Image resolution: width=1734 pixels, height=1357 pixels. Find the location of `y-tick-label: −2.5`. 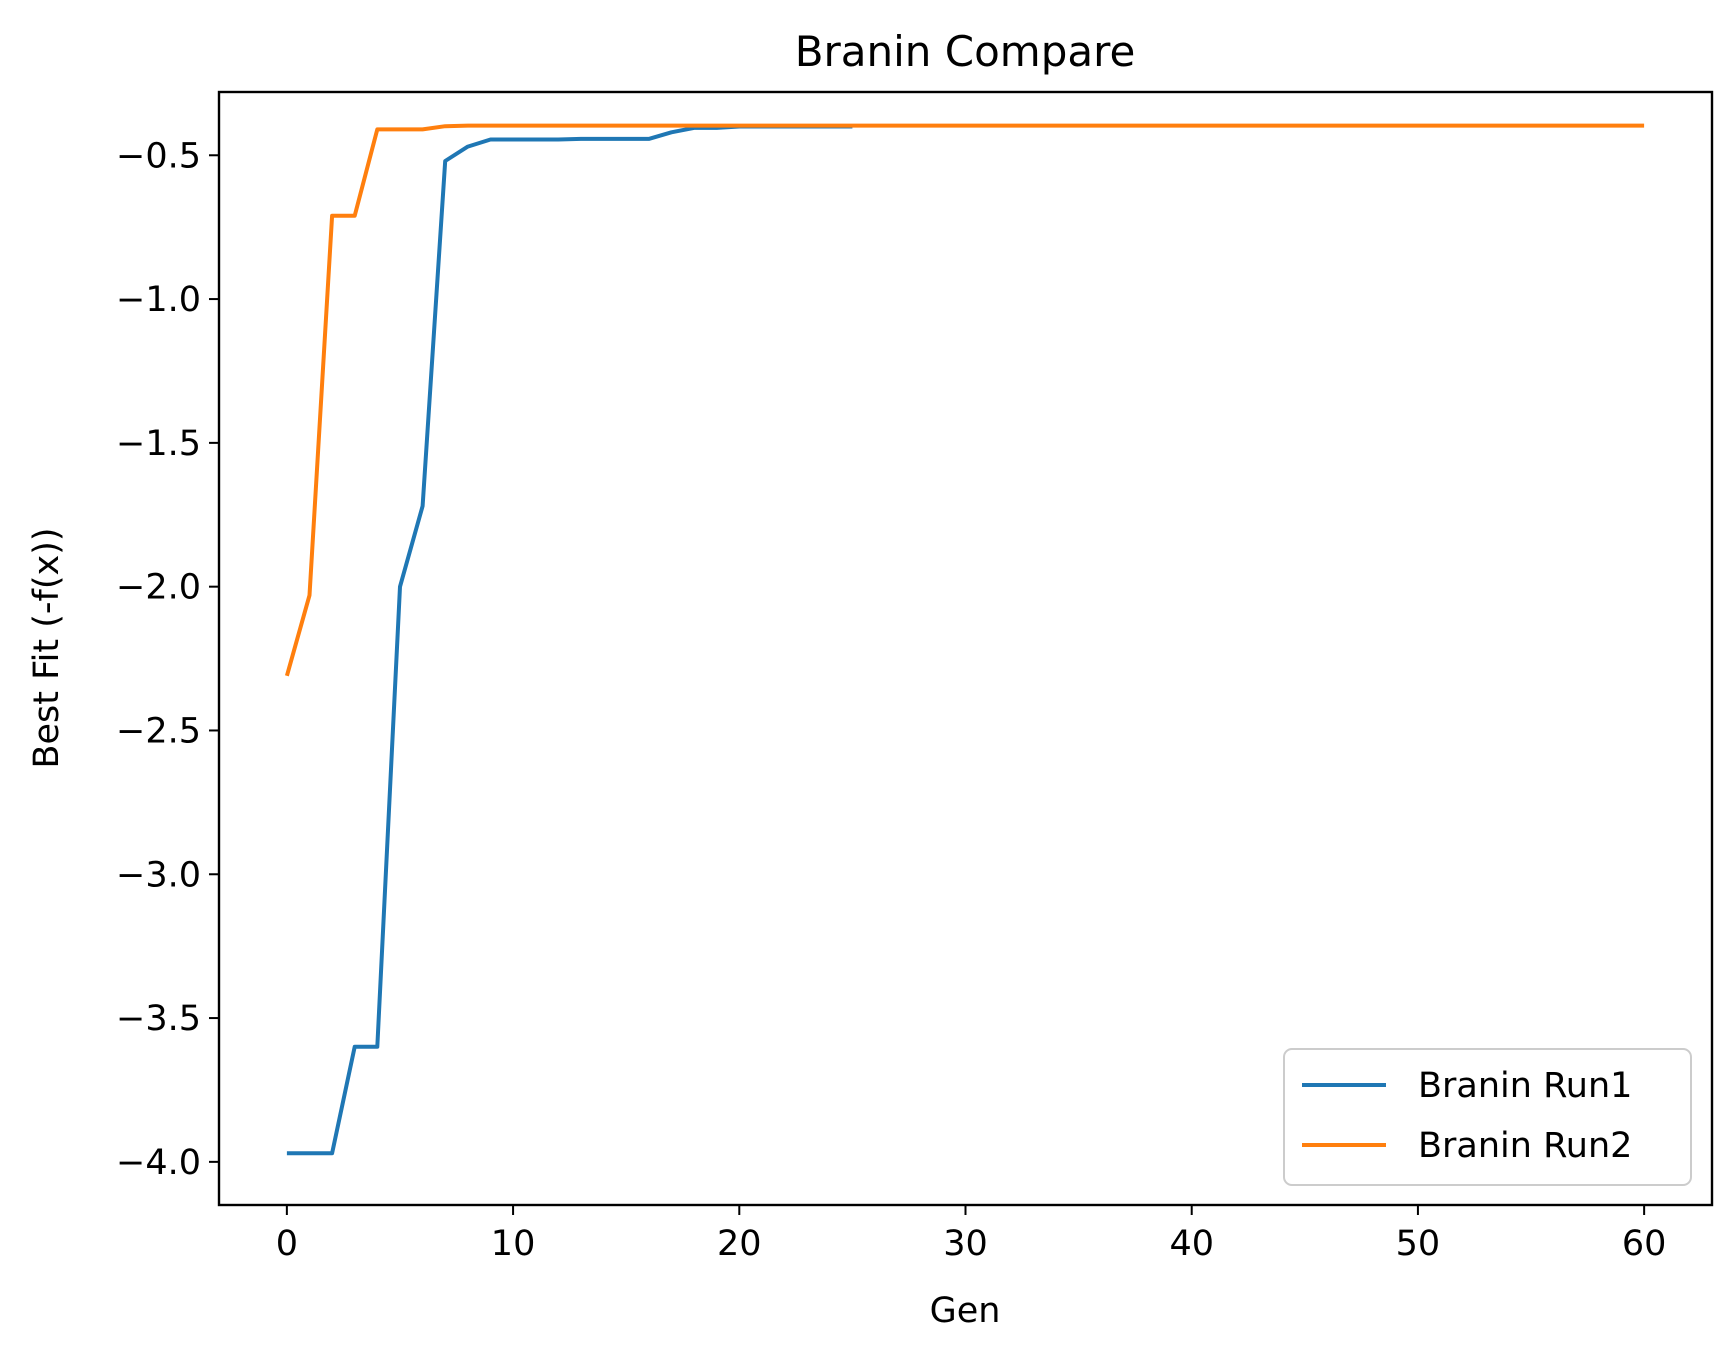

y-tick-label: −2.5 is located at coordinates (158, 731).